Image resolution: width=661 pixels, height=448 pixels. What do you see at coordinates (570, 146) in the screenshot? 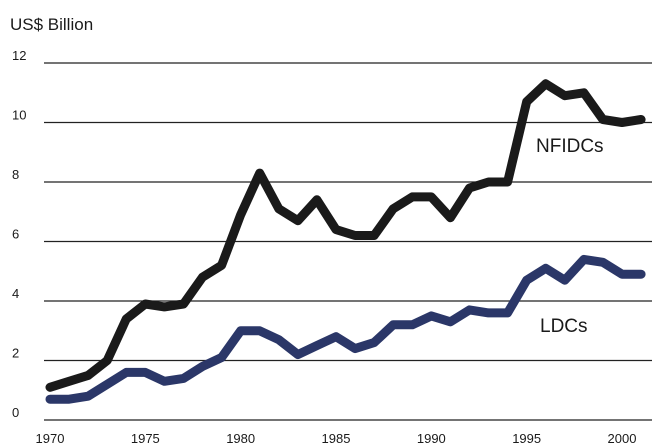
I see `series-label-nfidcs: NFIDCs` at bounding box center [570, 146].